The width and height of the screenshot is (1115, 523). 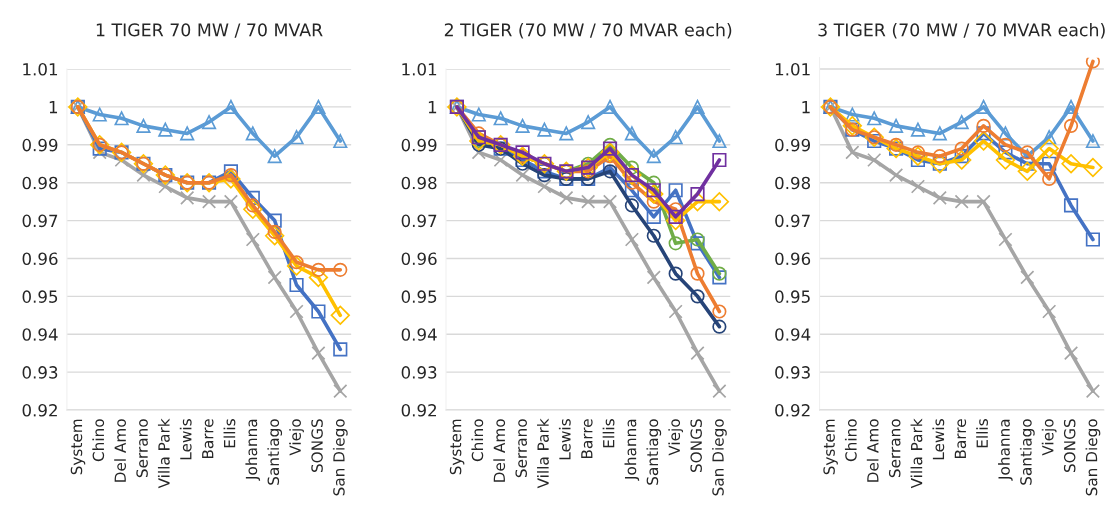 I want to click on chart-title: 3 TIGER (70 MW / 70 MVAR each), so click(x=961, y=30).